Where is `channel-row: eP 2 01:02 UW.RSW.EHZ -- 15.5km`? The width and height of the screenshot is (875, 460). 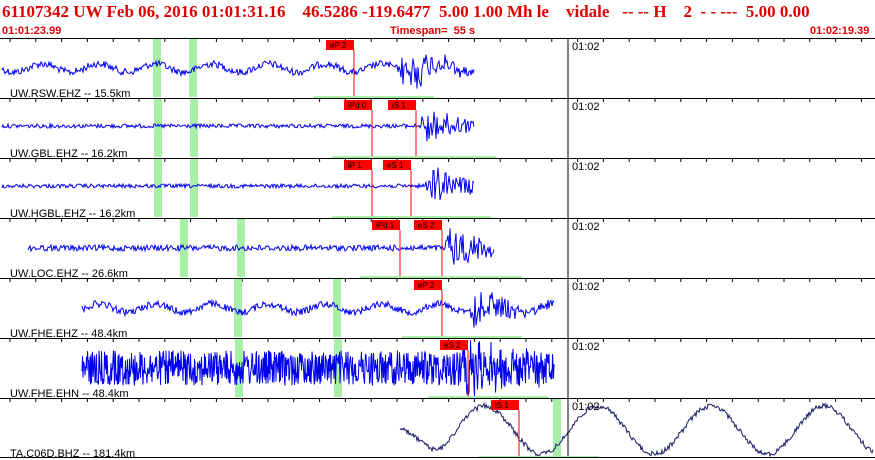
channel-row: eP 2 01:02 UW.RSW.EHZ -- 15.5km is located at coordinates (437, 69).